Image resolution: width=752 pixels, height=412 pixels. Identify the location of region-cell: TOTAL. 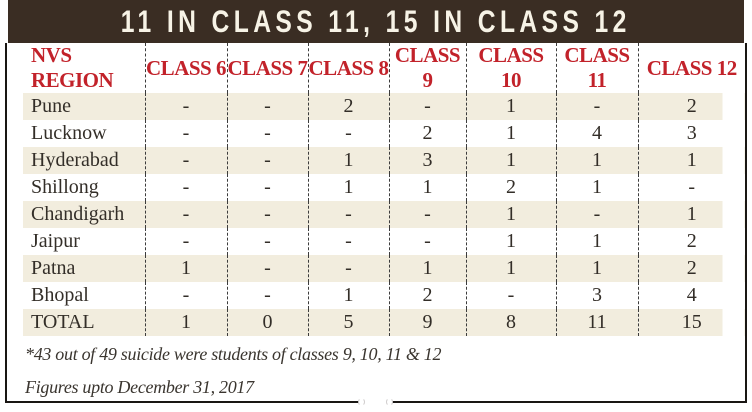
(76, 322).